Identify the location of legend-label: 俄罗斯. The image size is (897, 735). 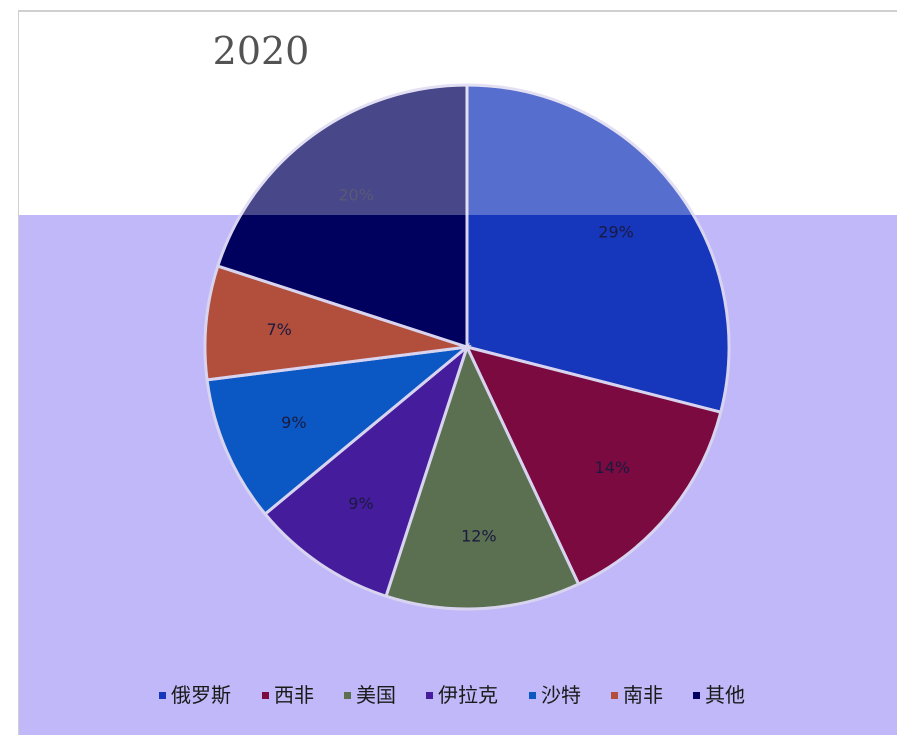
(201, 695).